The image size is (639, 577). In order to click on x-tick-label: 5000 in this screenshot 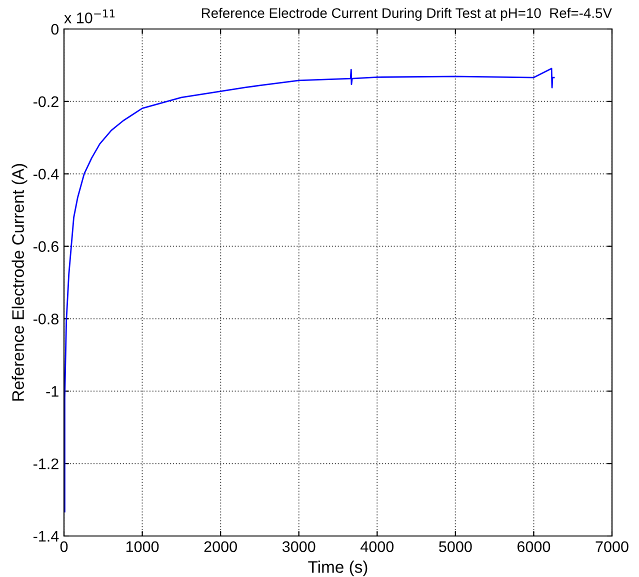, I will do `click(455, 546)`.